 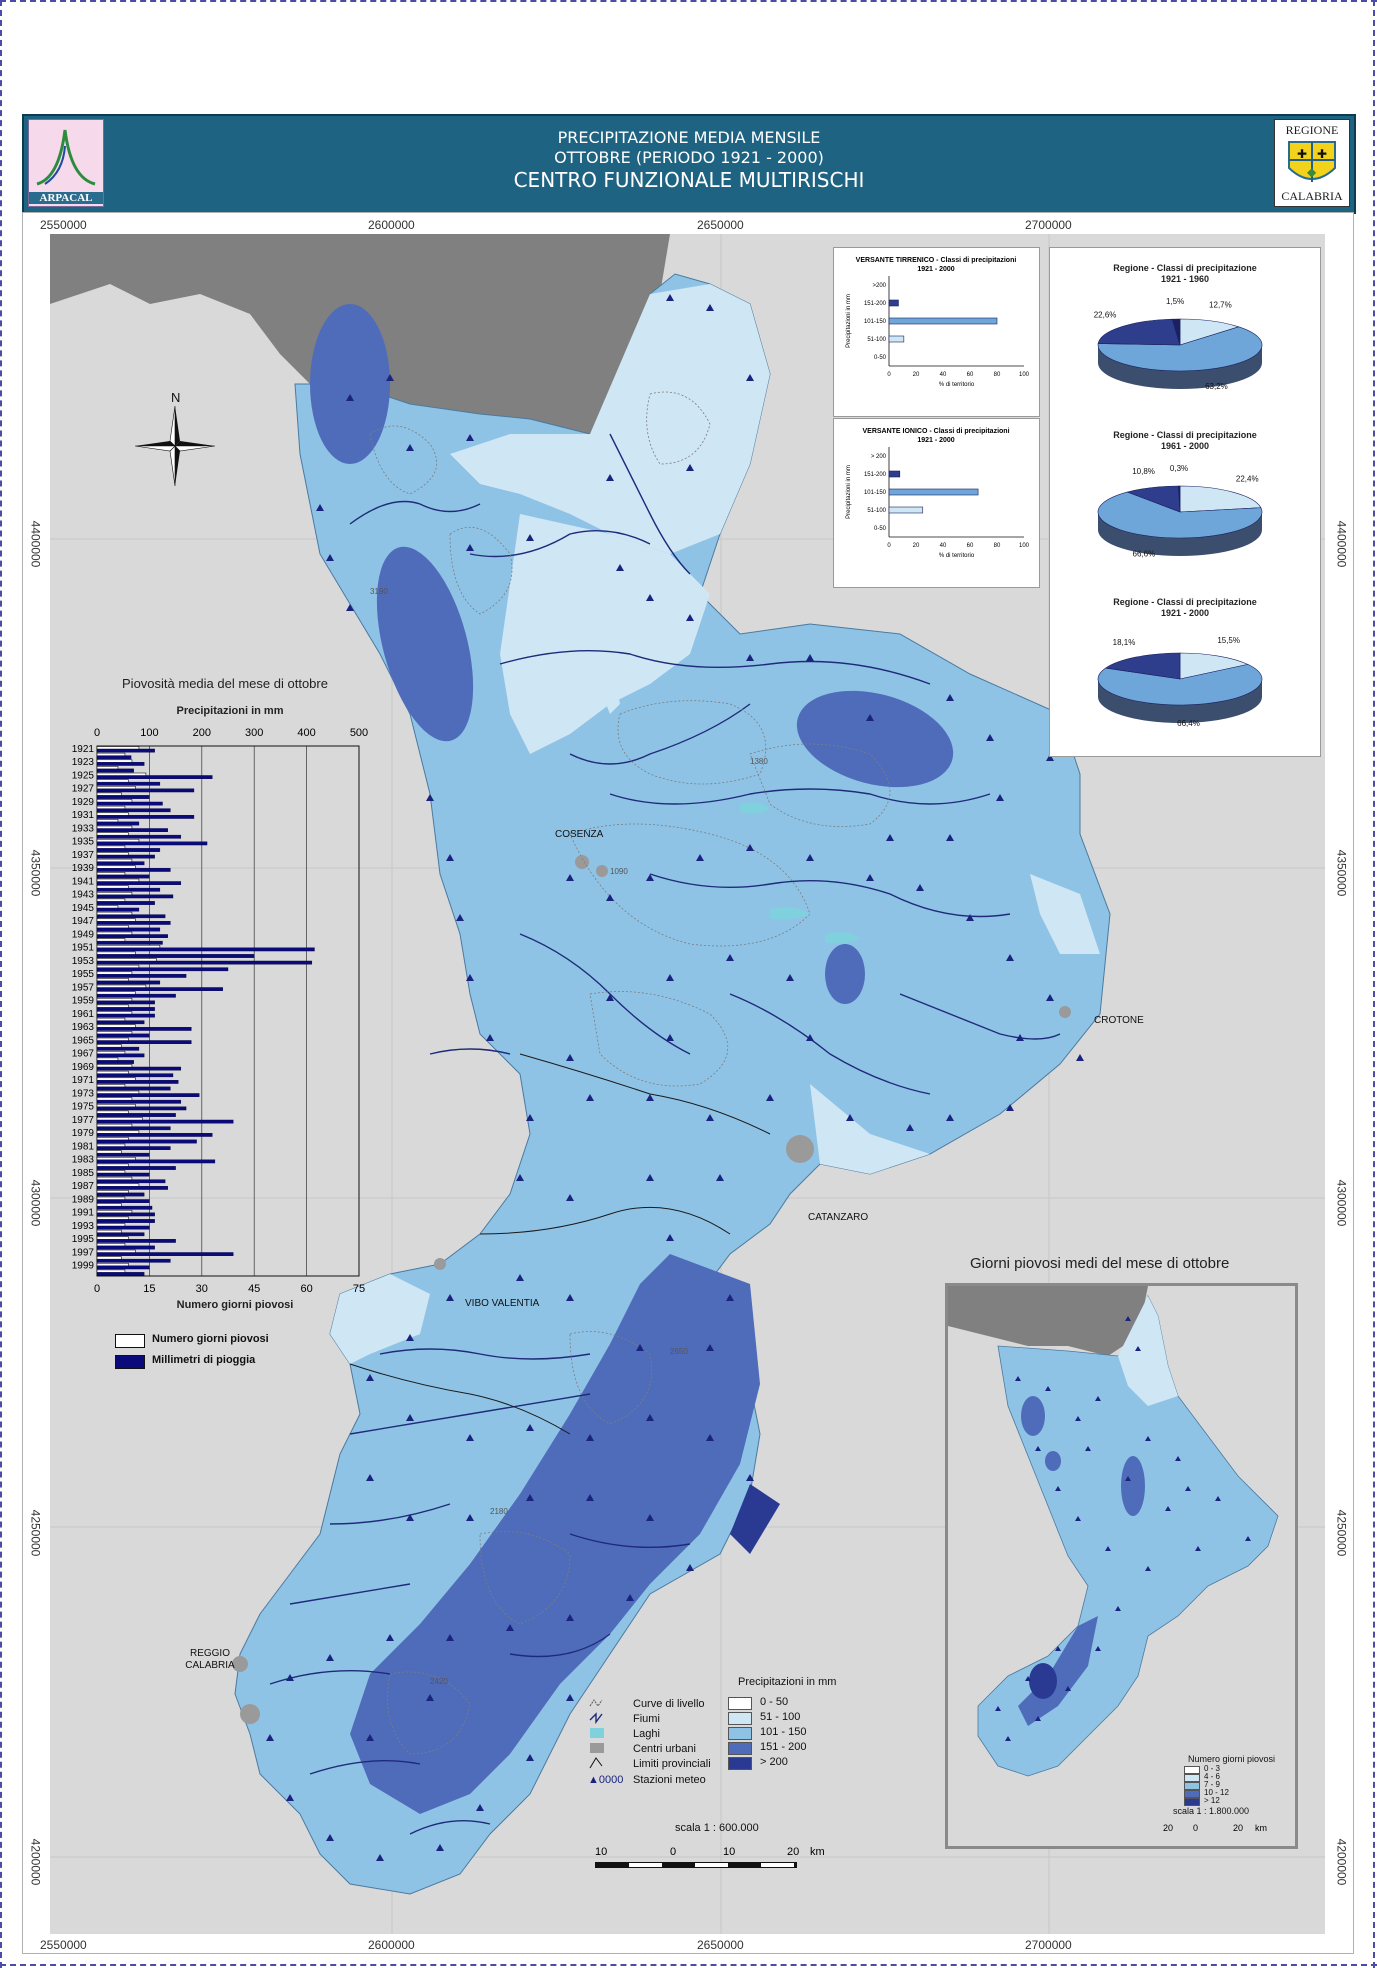 What do you see at coordinates (1312, 163) in the screenshot?
I see `regione-calabria-logo: REGIONE ✚ ✚ ◆ CALABRIA` at bounding box center [1312, 163].